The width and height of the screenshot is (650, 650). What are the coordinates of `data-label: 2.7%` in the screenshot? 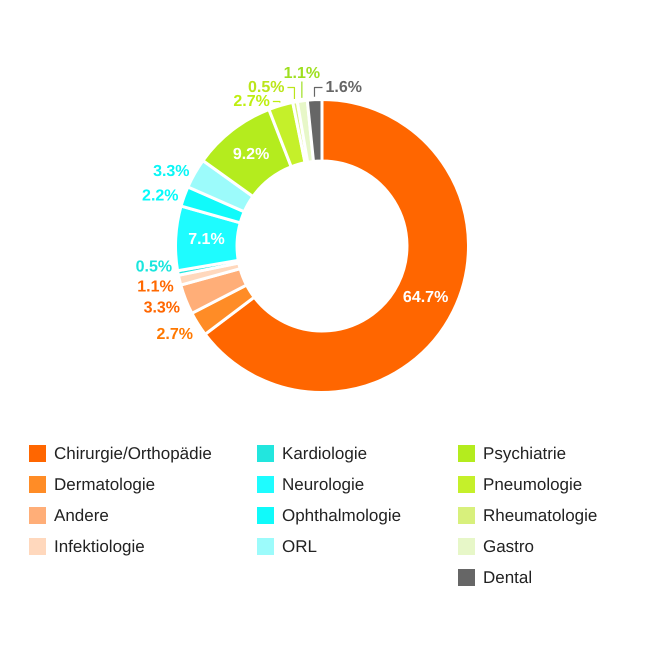 It's located at (174, 334).